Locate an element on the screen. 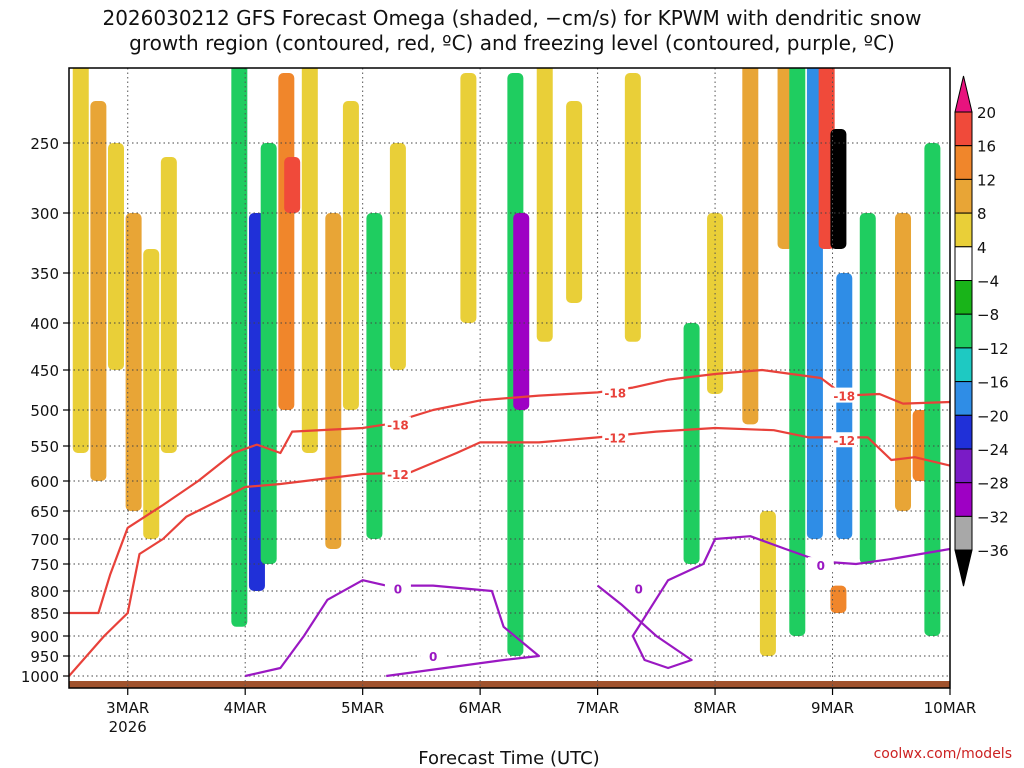  contour-label-dgz-12-lower-1: -12 is located at coordinates (615, 438).